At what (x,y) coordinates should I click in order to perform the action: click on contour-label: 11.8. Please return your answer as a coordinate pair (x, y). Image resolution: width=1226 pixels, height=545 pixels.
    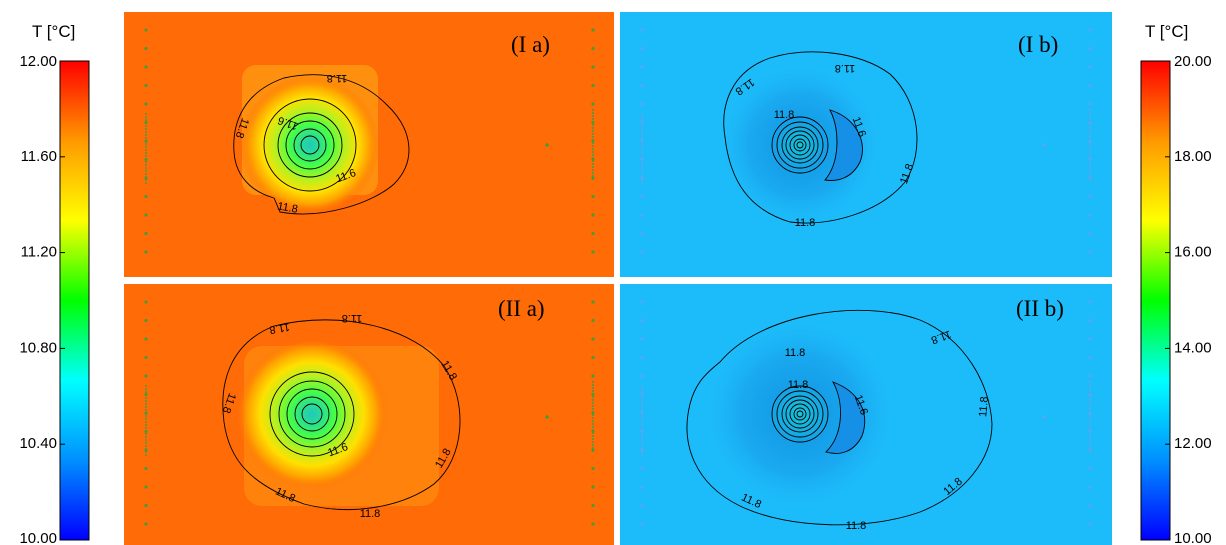
    Looking at the image, I should click on (352, 318).